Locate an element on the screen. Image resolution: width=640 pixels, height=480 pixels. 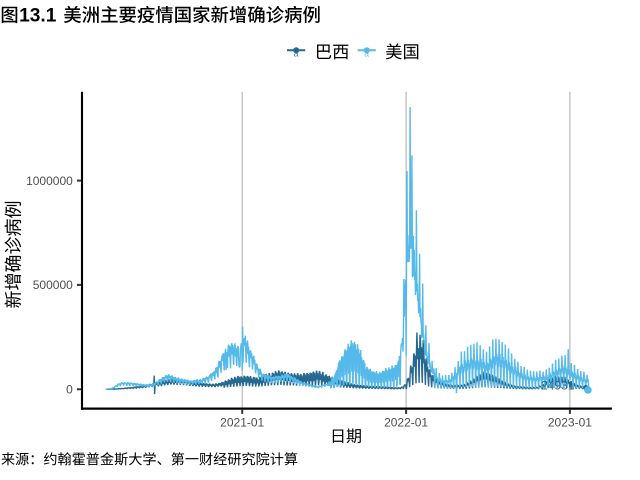
svg-text: 1000000 is located at coordinates (49, 181).